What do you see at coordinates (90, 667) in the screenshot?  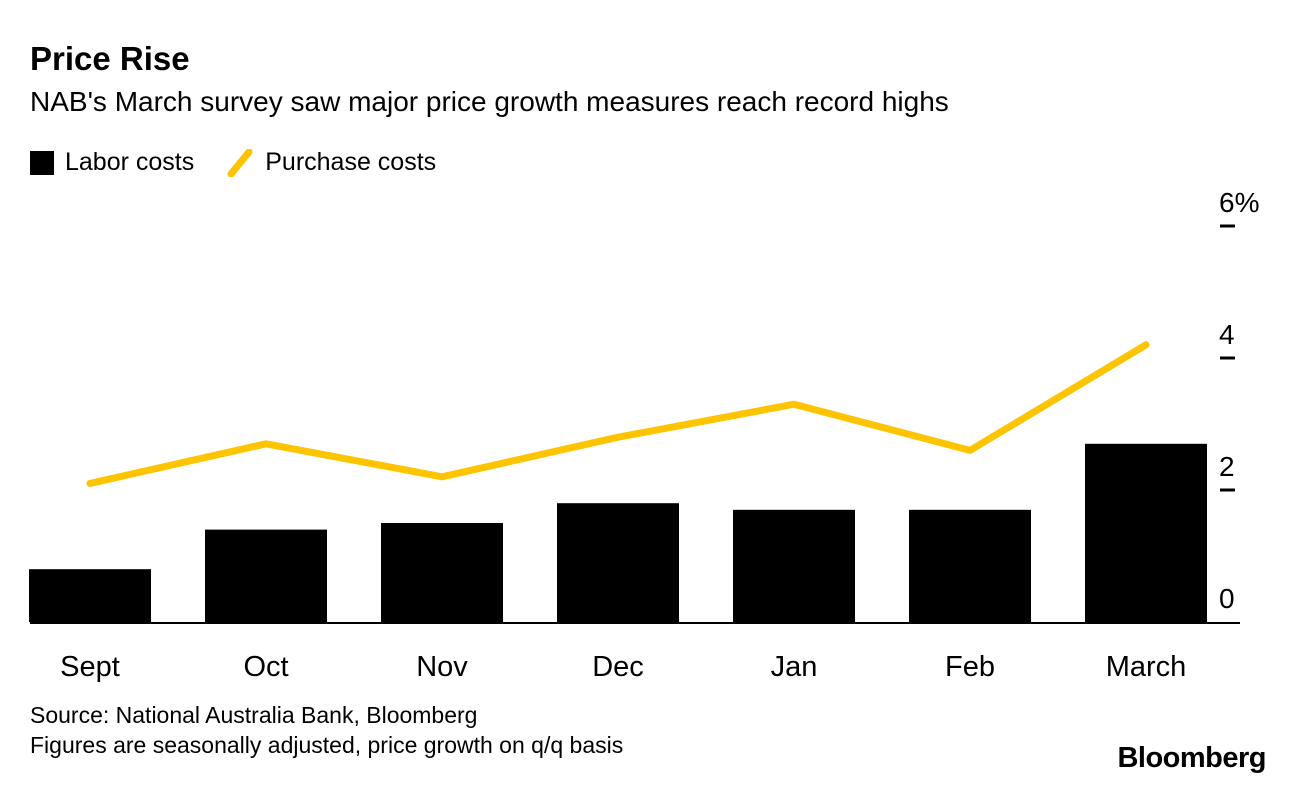 I see `x-axis-label-sept: Sept` at bounding box center [90, 667].